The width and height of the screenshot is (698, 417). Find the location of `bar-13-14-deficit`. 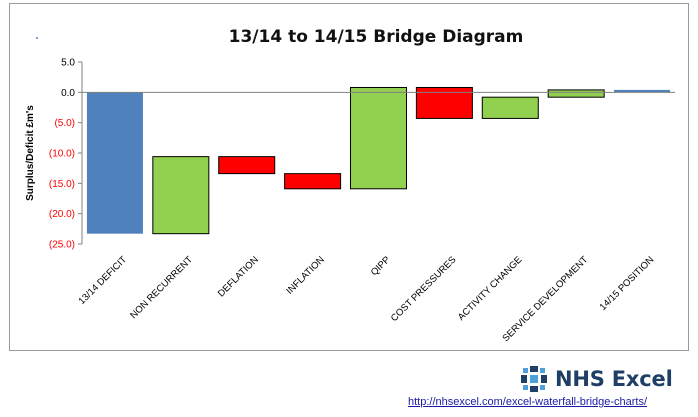

bar-13-14-deficit is located at coordinates (114, 163).